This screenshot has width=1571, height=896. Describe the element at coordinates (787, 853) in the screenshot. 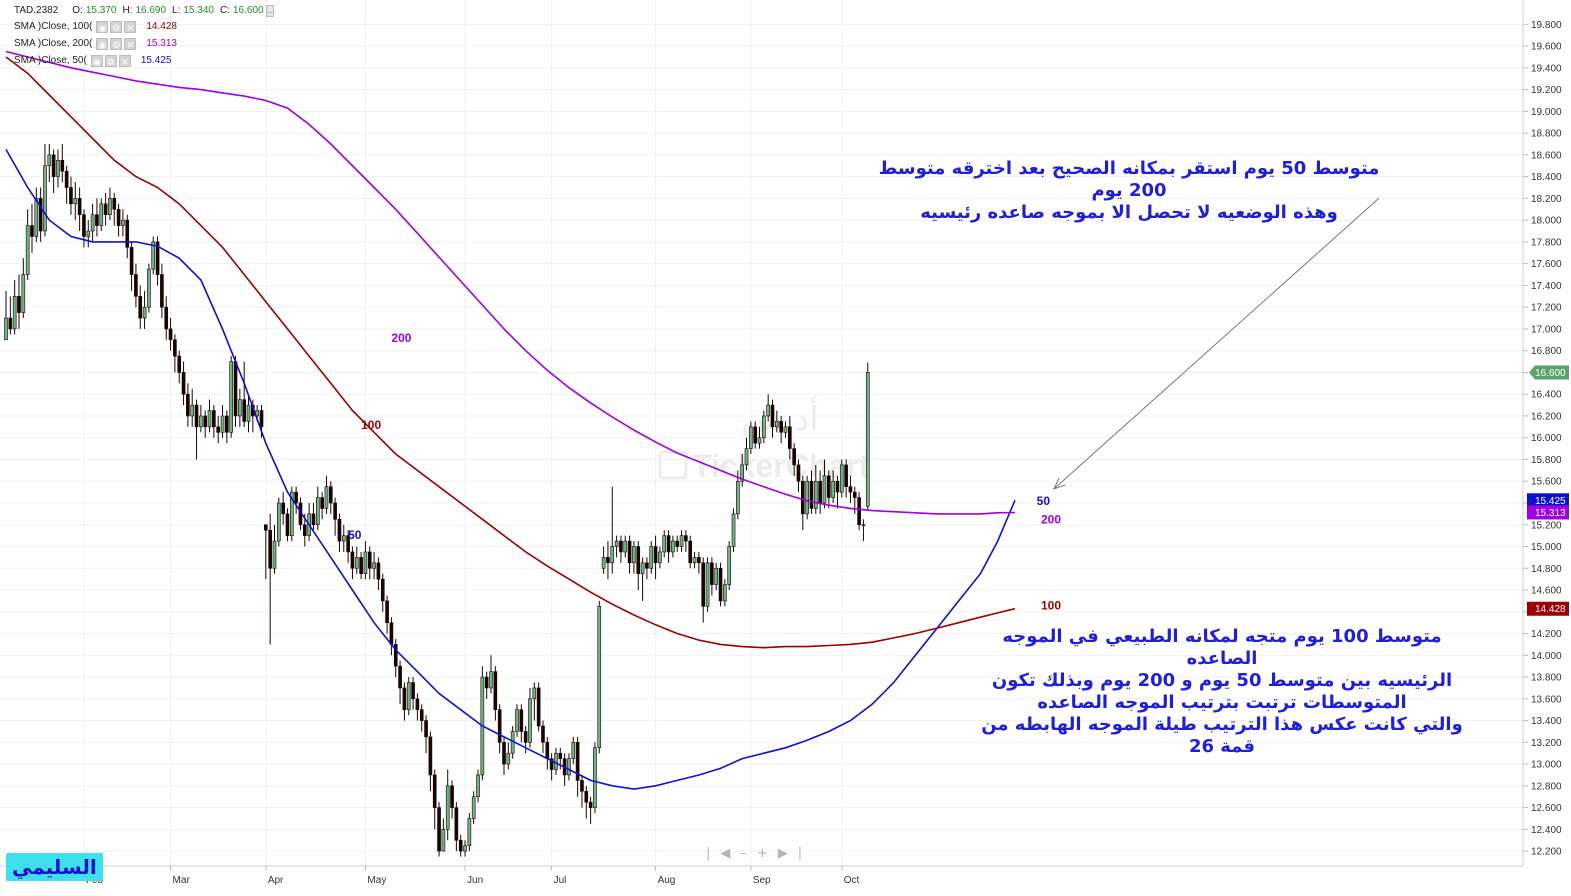

I see `nav-forward-icon: ▶` at that location.